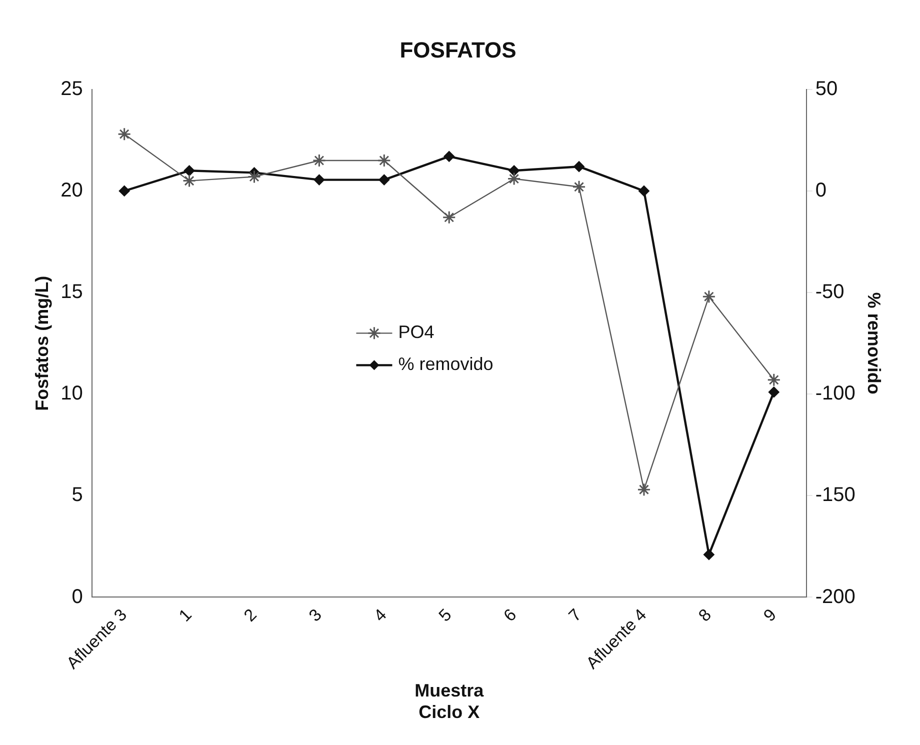 The height and width of the screenshot is (745, 920). What do you see at coordinates (445, 615) in the screenshot?
I see `x-tick-label: 5` at bounding box center [445, 615].